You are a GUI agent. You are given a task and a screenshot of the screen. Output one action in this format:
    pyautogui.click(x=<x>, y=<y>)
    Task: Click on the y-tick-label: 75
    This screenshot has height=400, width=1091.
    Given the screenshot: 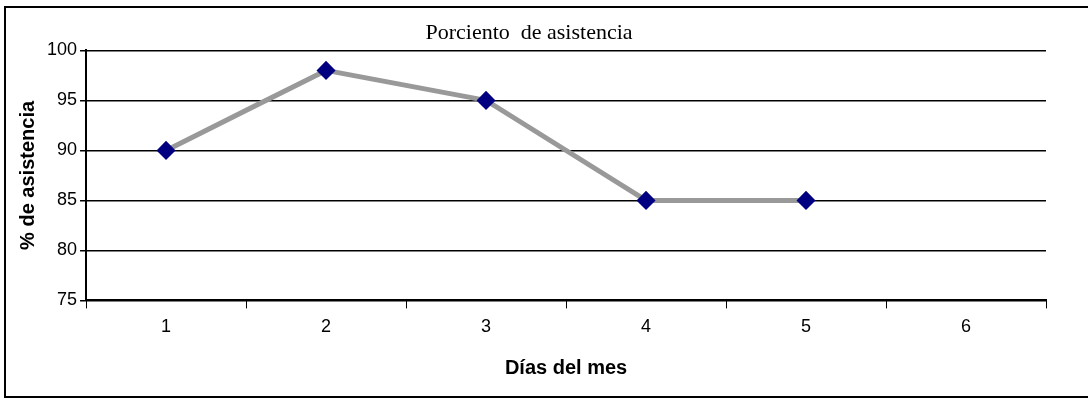 What is the action you would take?
    pyautogui.click(x=67, y=299)
    